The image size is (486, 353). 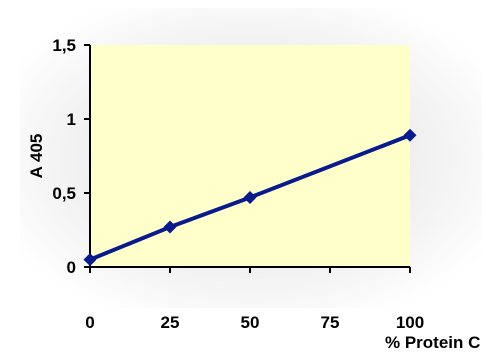 I want to click on y-tick-label: 0, so click(x=71, y=267).